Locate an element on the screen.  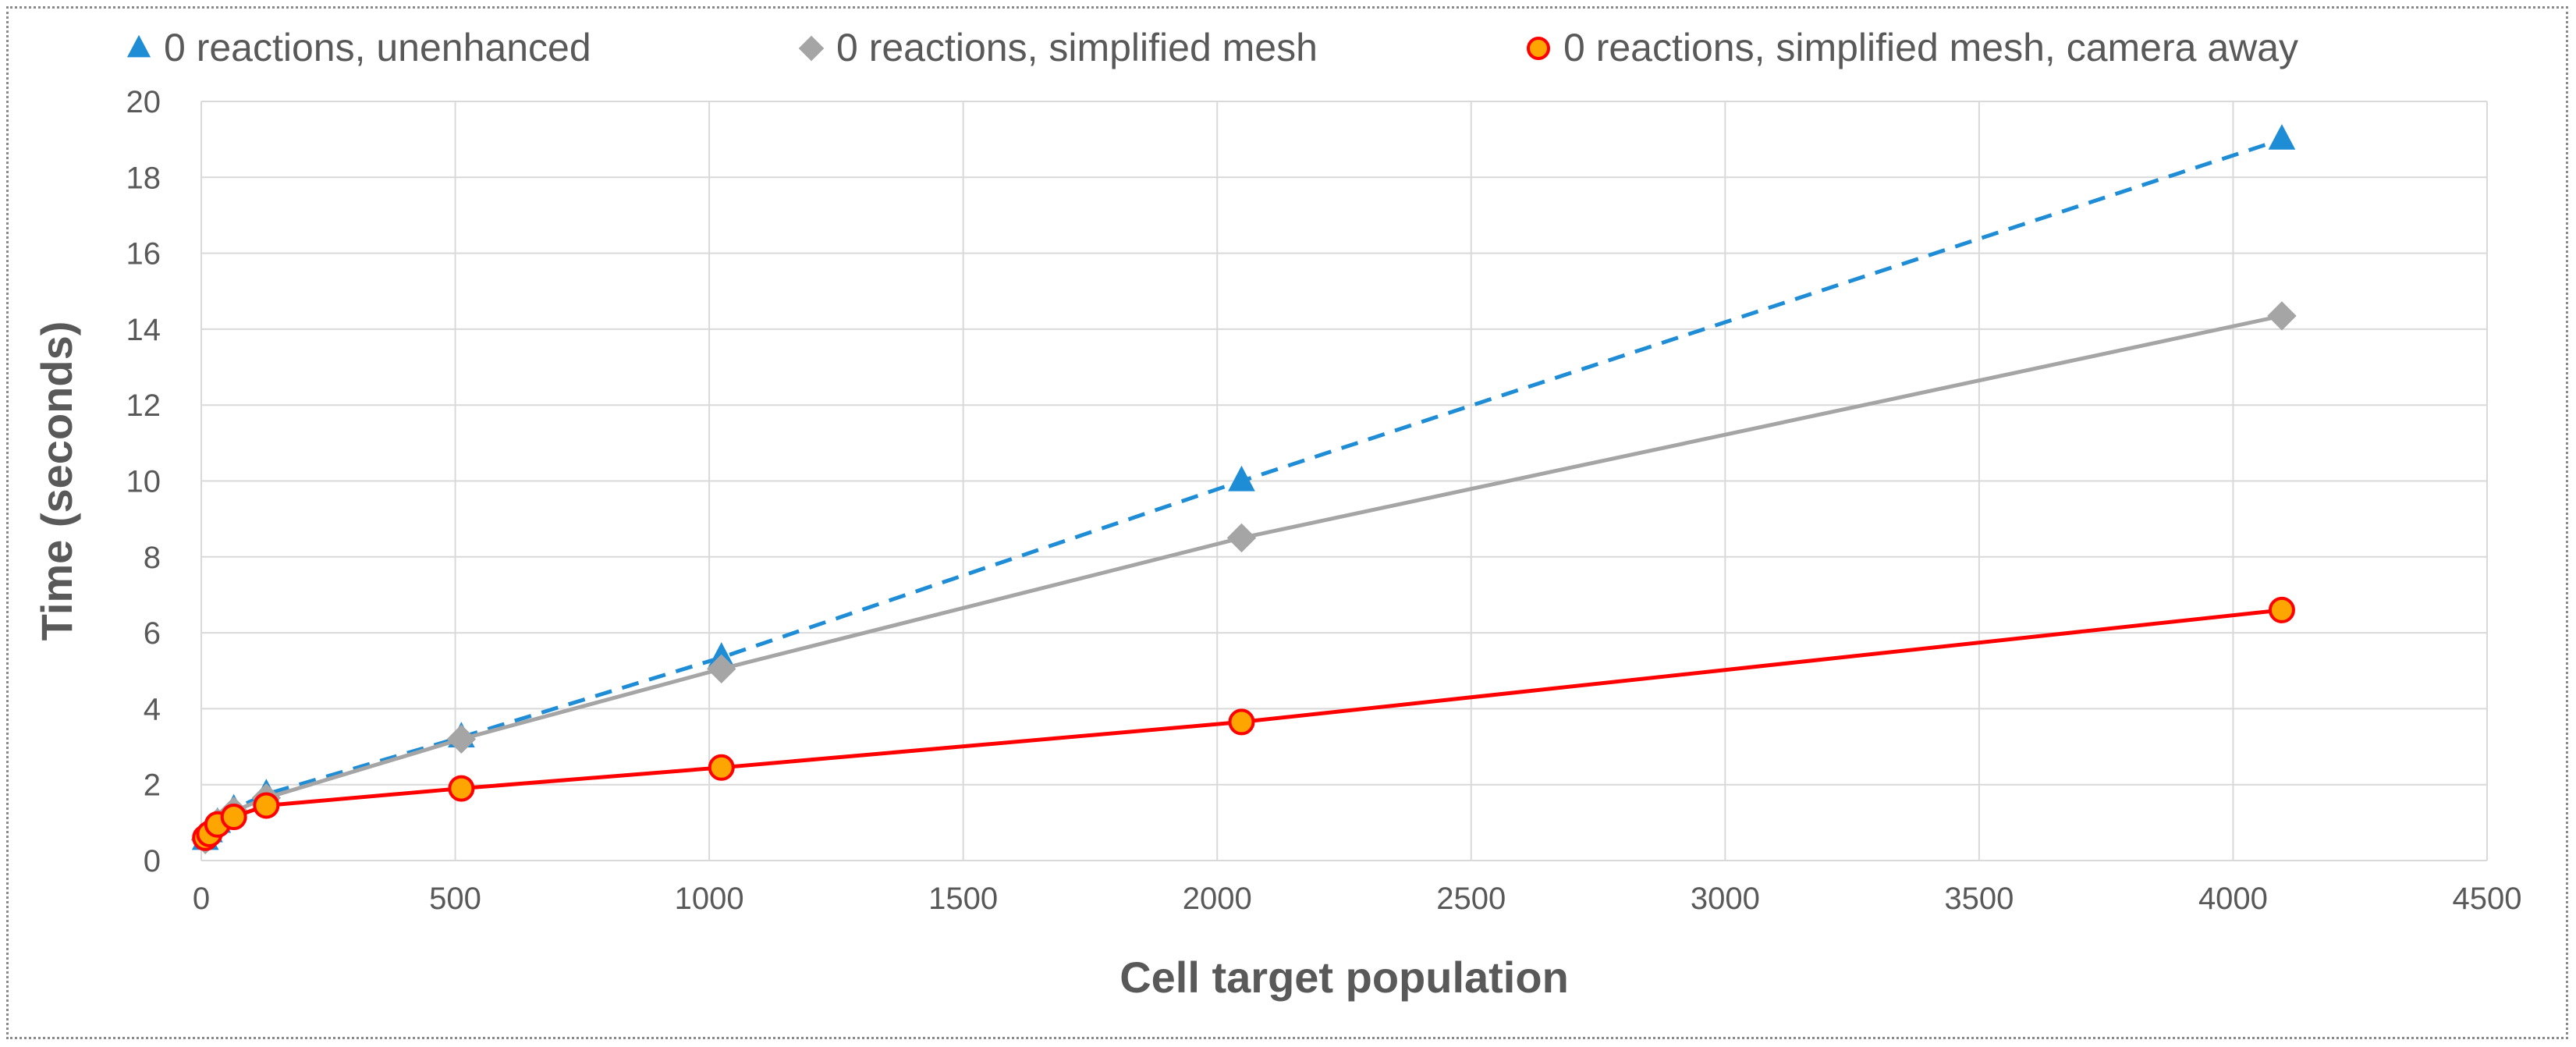
y-axis-title: Time (seconds) is located at coordinates (56, 481).